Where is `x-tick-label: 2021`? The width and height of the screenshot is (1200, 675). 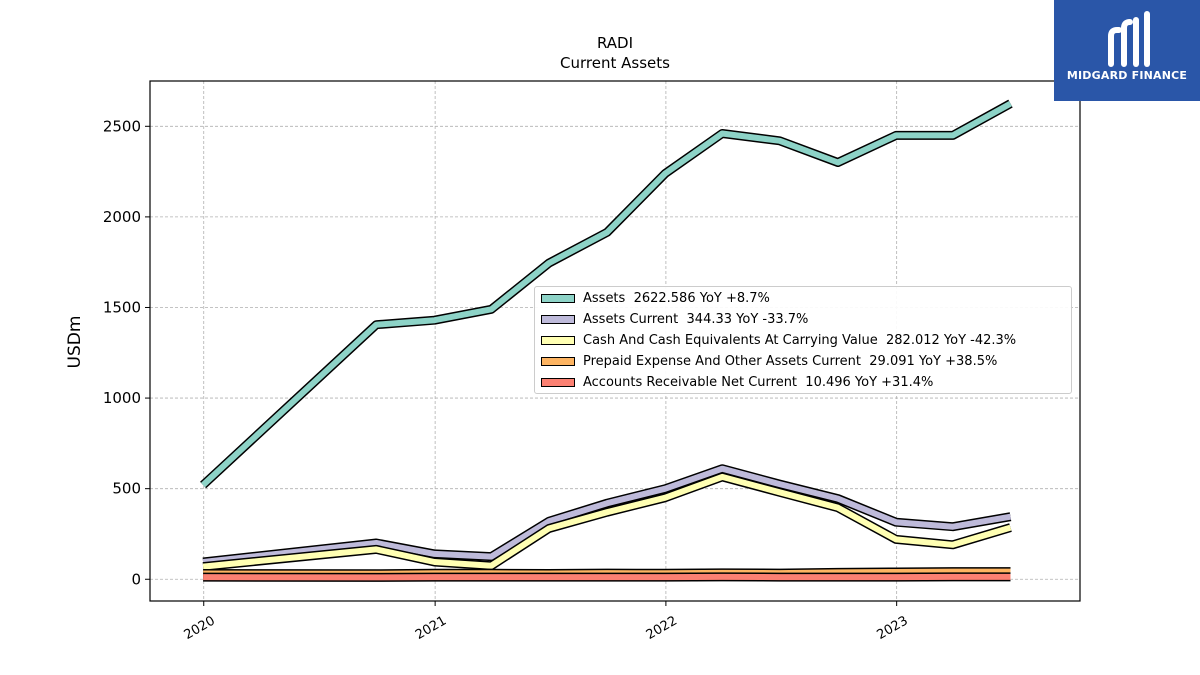 x-tick-label: 2021 is located at coordinates (431, 628).